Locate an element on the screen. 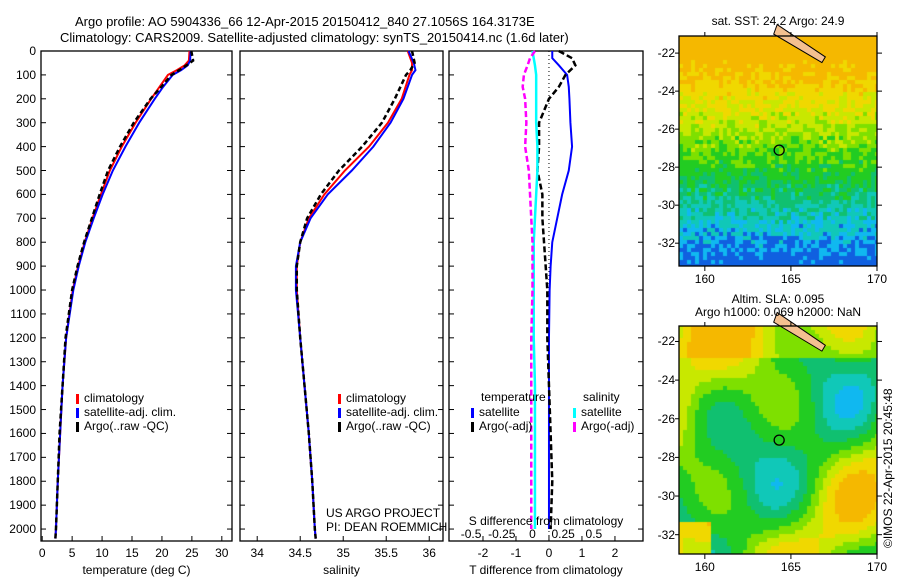  depth-tick-label: 700 is located at coordinates (25, 218).